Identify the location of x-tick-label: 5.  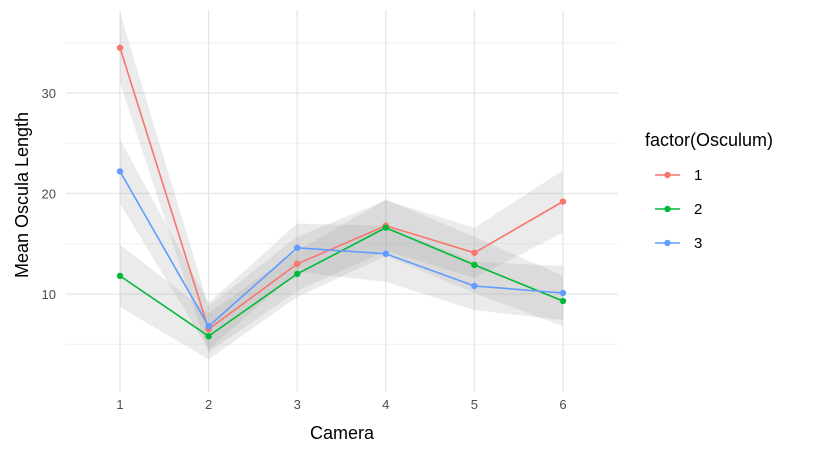
(474, 404).